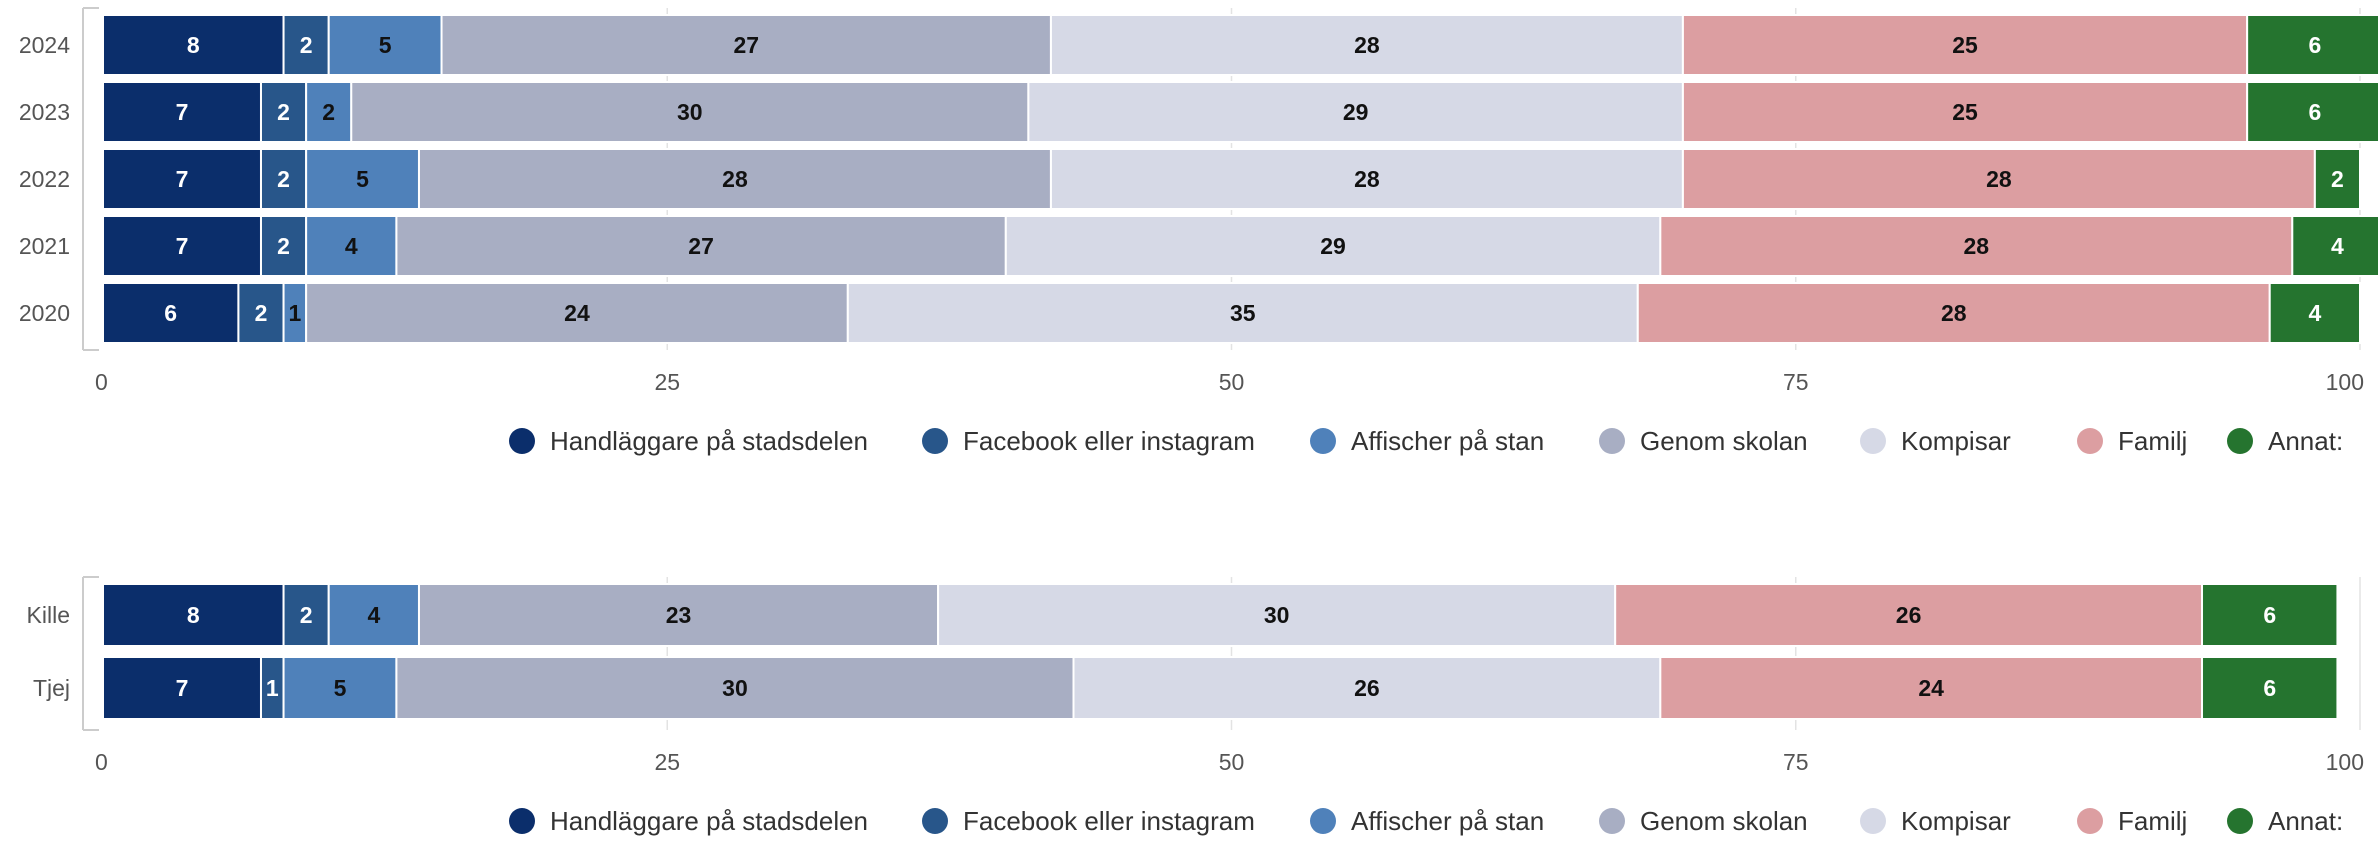 The width and height of the screenshot is (2378, 848). I want to click on data-label-2023-genom-skolan: 30, so click(690, 112).